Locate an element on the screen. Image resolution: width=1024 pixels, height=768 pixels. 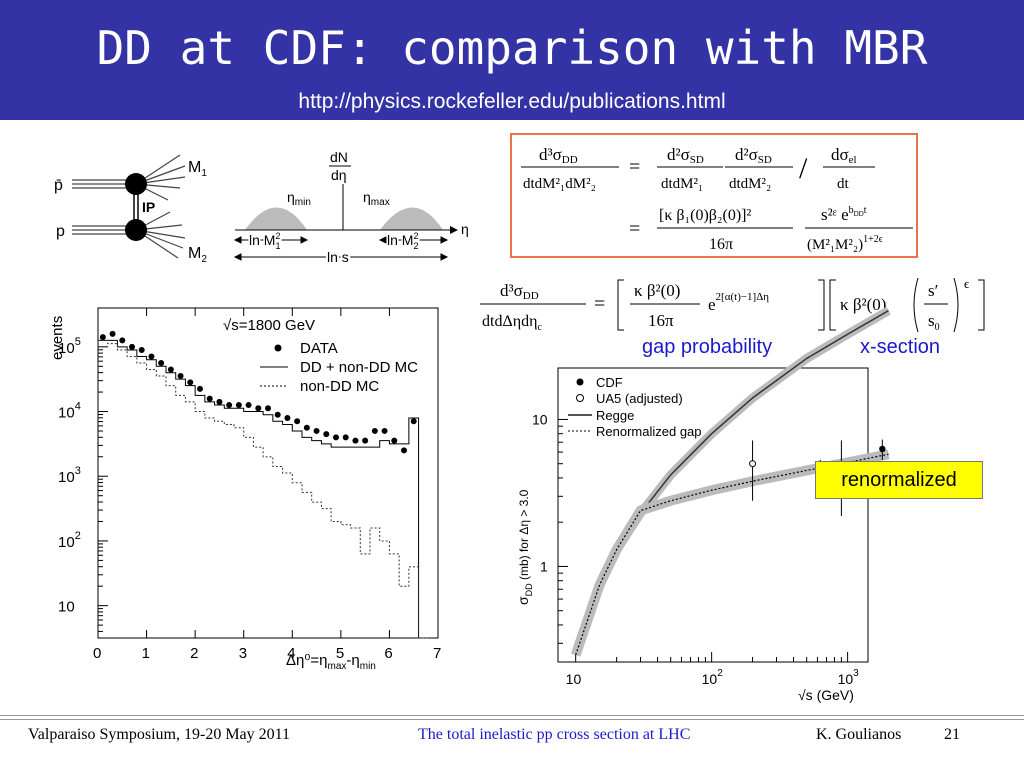
chart-title: √s=1800 GeV is located at coordinates (269, 325).